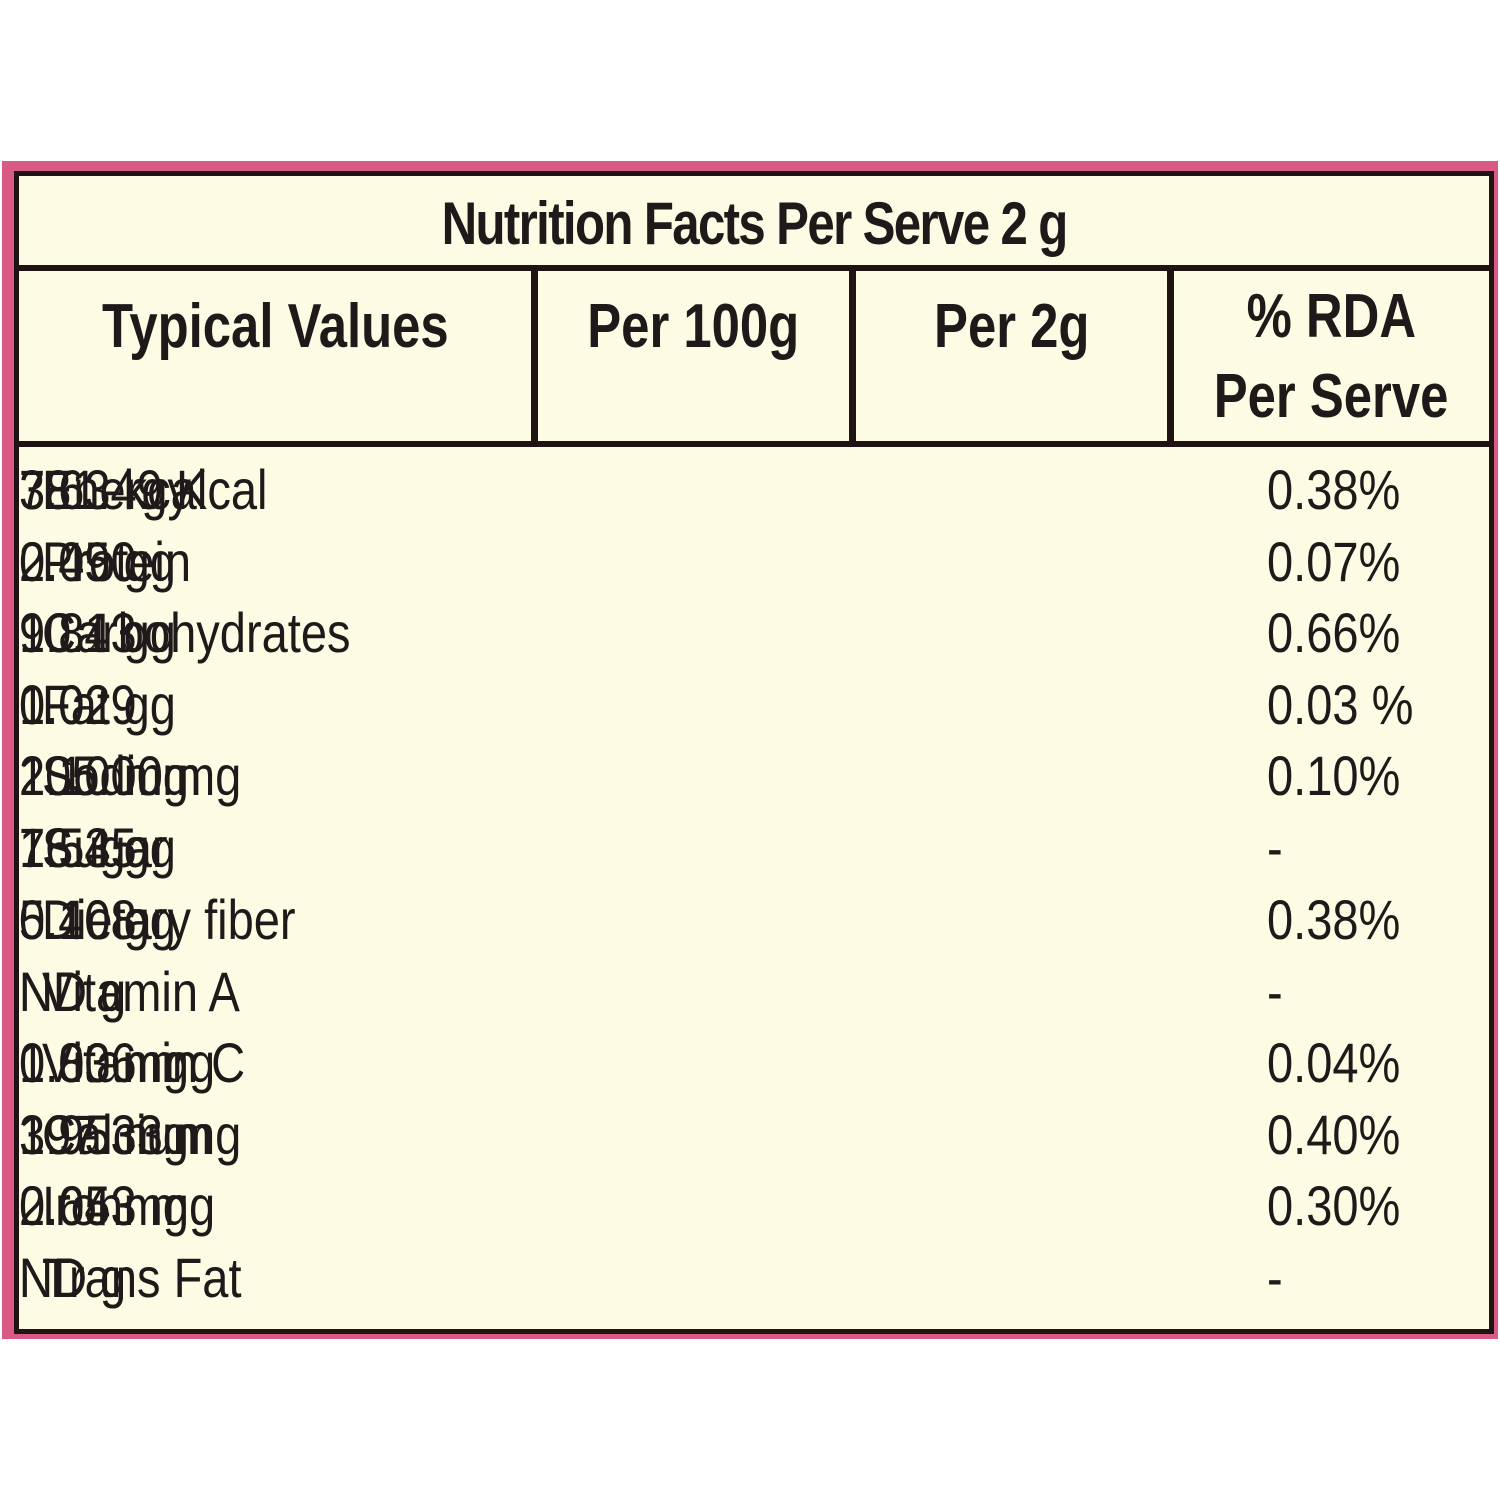 This screenshot has height=1500, width=1500. I want to click on nutrition-title: Nutrition Facts Per Serve 2 g, so click(754, 223).